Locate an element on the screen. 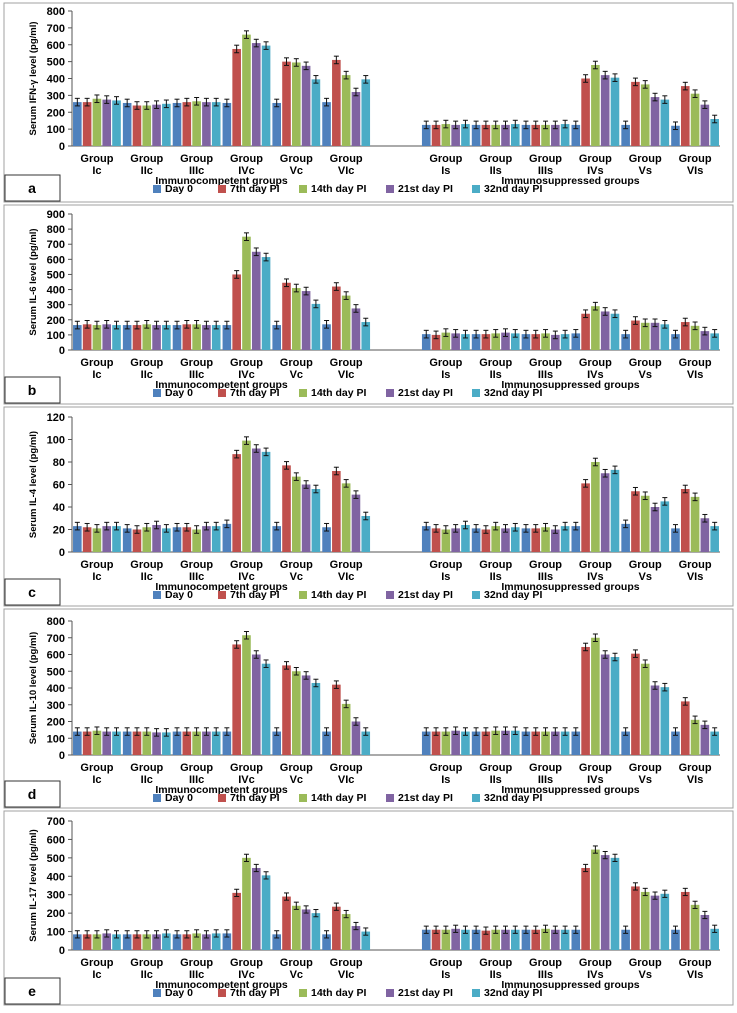 The width and height of the screenshot is (737, 1013). y-tick-label: 400 is located at coordinates (56, 291).